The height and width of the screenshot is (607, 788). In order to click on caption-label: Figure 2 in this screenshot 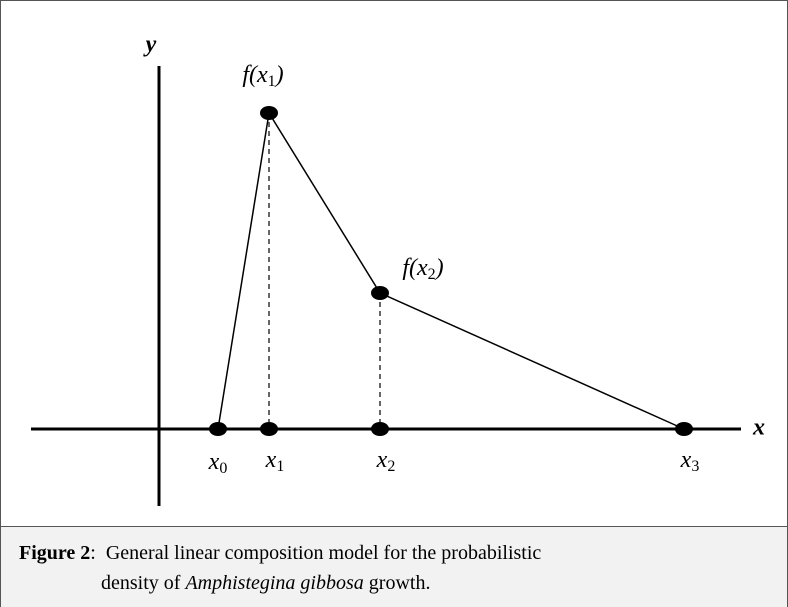, I will do `click(55, 553)`.